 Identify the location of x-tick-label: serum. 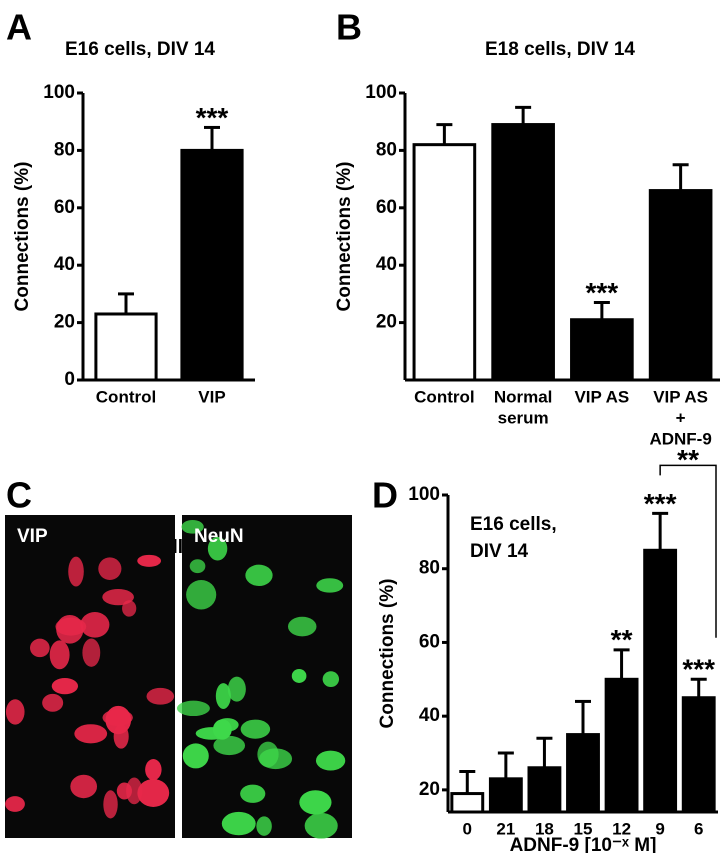
(523, 417).